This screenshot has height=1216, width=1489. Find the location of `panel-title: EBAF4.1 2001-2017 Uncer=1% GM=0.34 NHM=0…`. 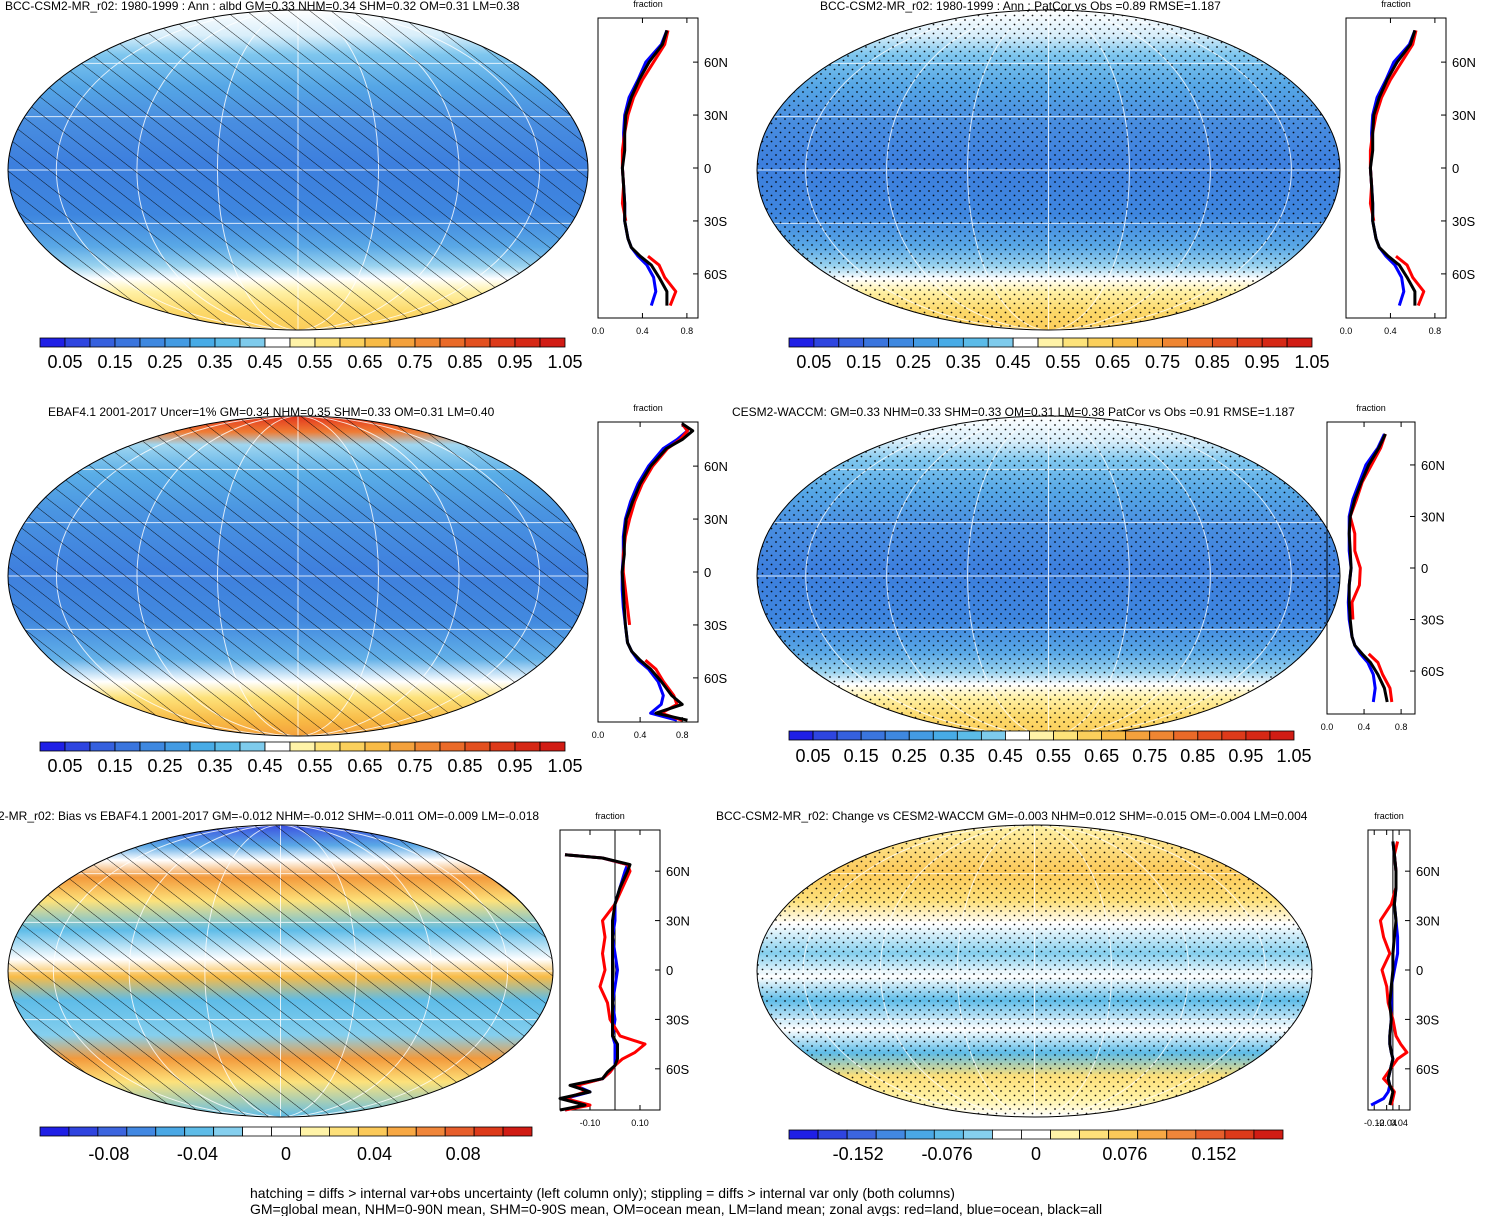

panel-title: EBAF4.1 2001-2017 Uncer=1% GM=0.34 NHM=0… is located at coordinates (271, 412).